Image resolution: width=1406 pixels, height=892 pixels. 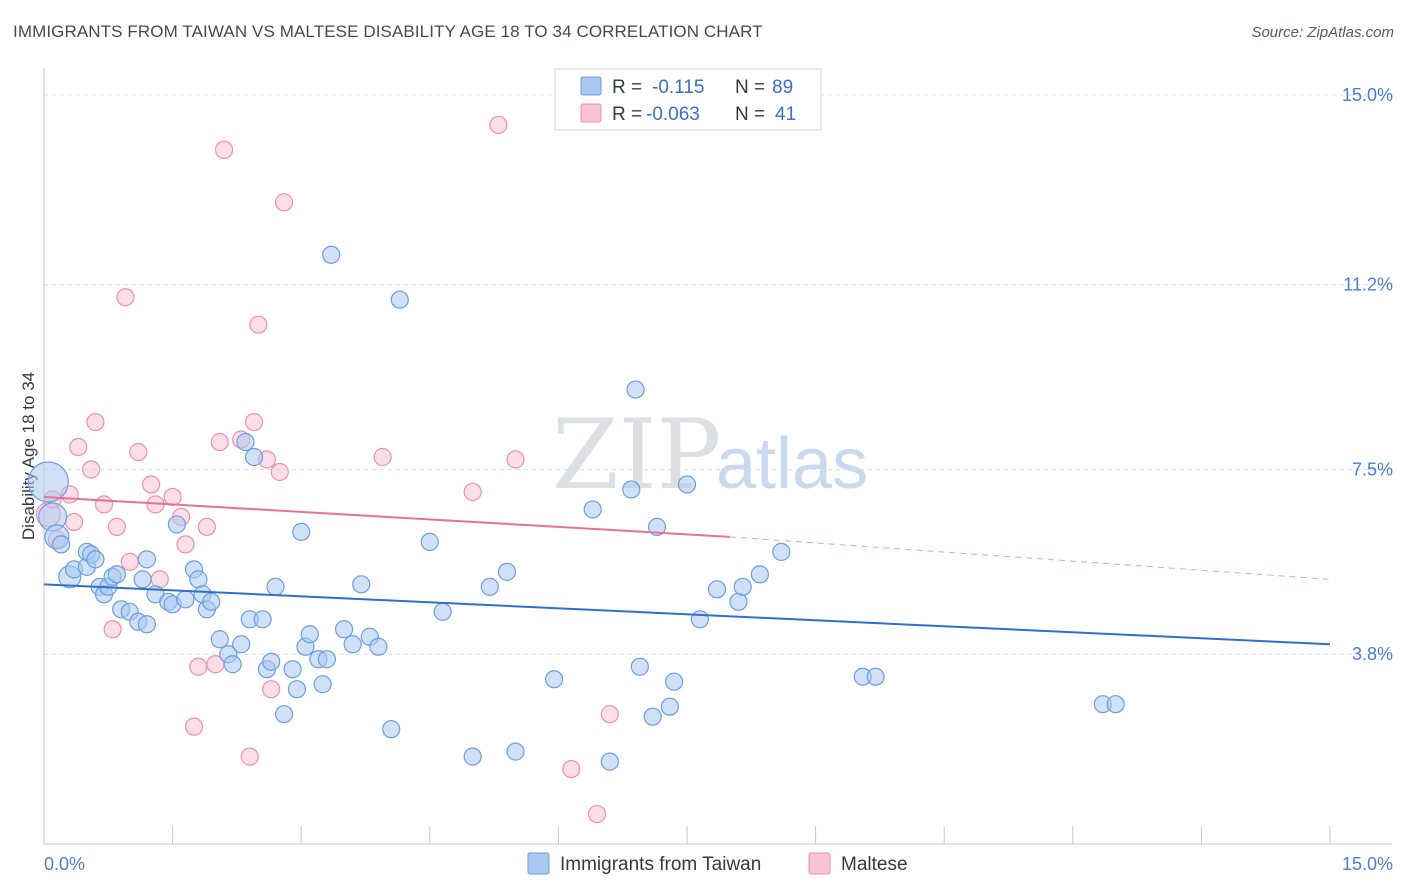 What do you see at coordinates (64, 864) in the screenshot?
I see `x-tick-label-min: 0.0%` at bounding box center [64, 864].